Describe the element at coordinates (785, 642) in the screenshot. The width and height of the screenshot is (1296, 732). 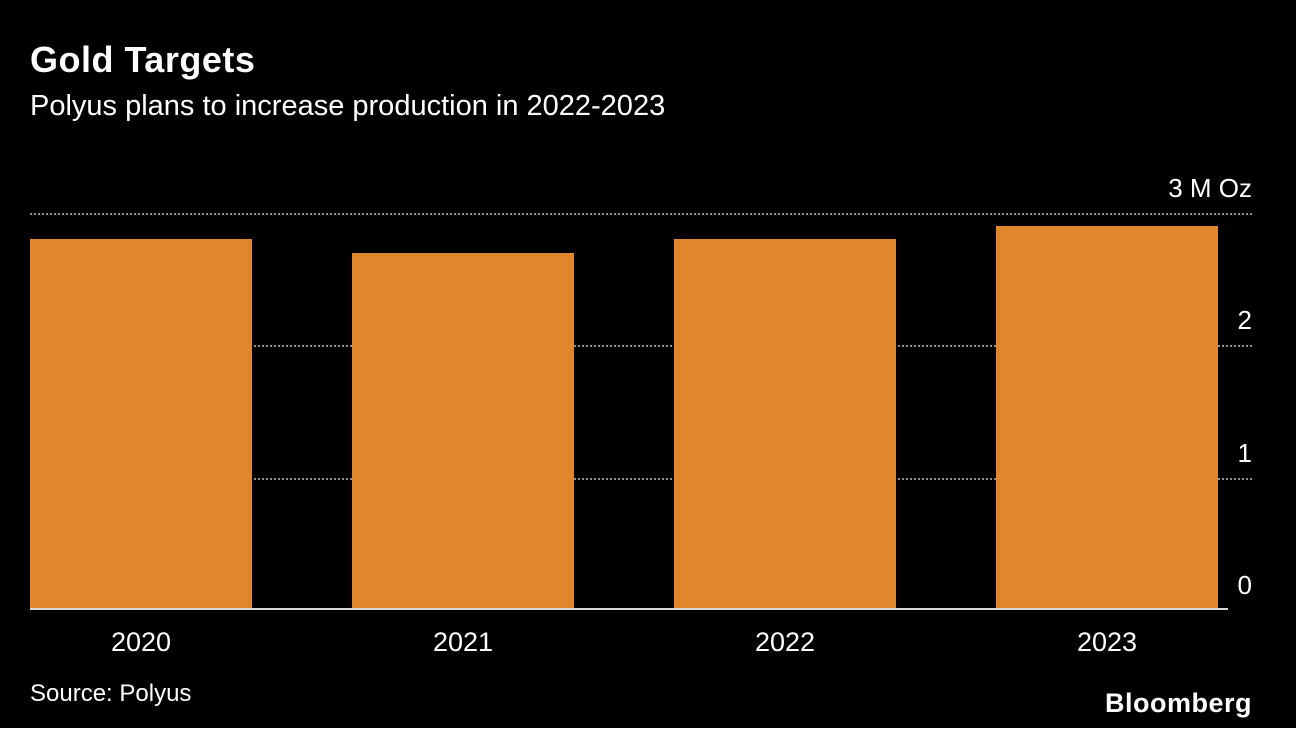
I see `x-tick-label-2022: 2022` at that location.